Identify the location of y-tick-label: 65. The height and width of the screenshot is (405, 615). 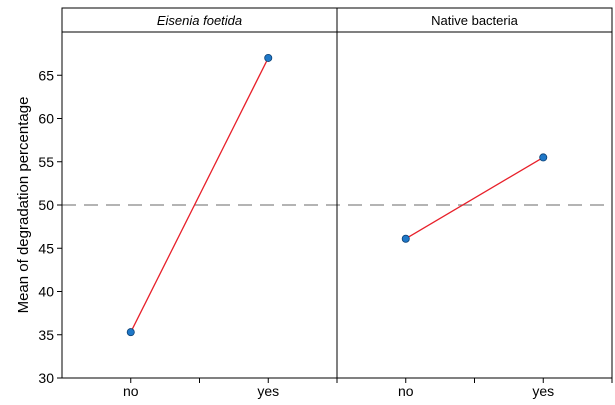
(46, 75).